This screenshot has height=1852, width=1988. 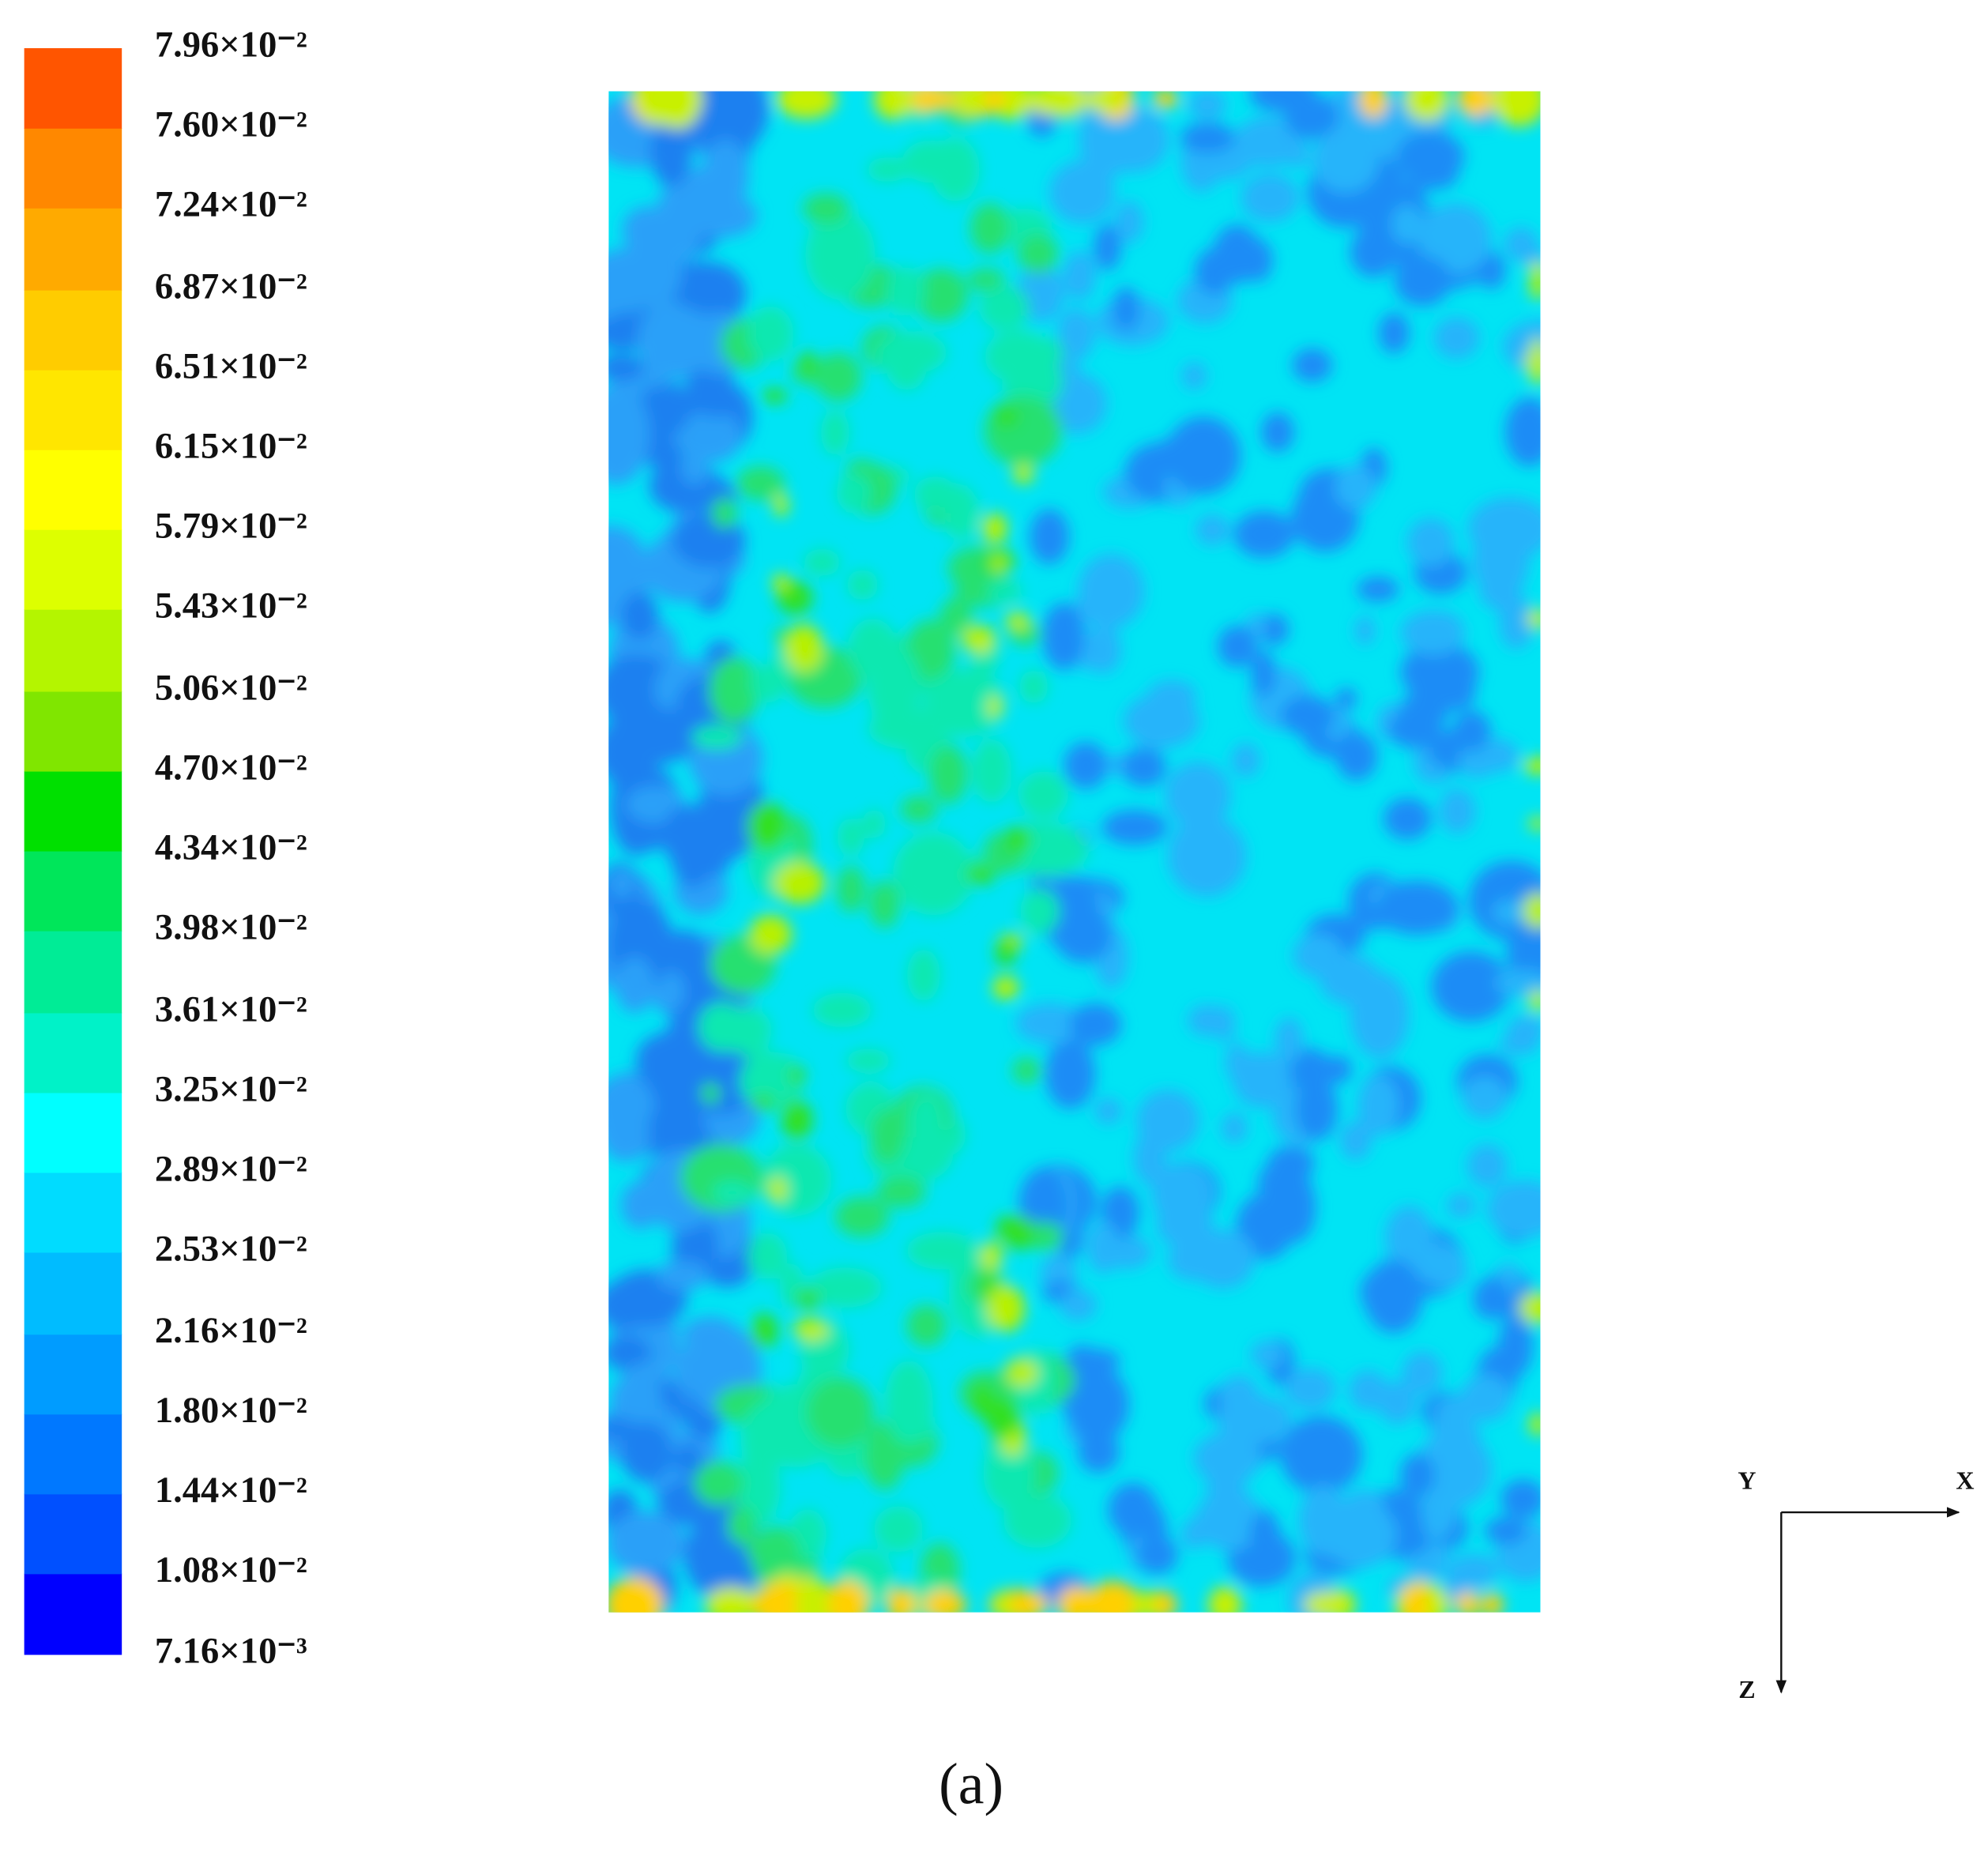 I want to click on colorbar-tick-label: 3.98×10⁻², so click(x=231, y=927).